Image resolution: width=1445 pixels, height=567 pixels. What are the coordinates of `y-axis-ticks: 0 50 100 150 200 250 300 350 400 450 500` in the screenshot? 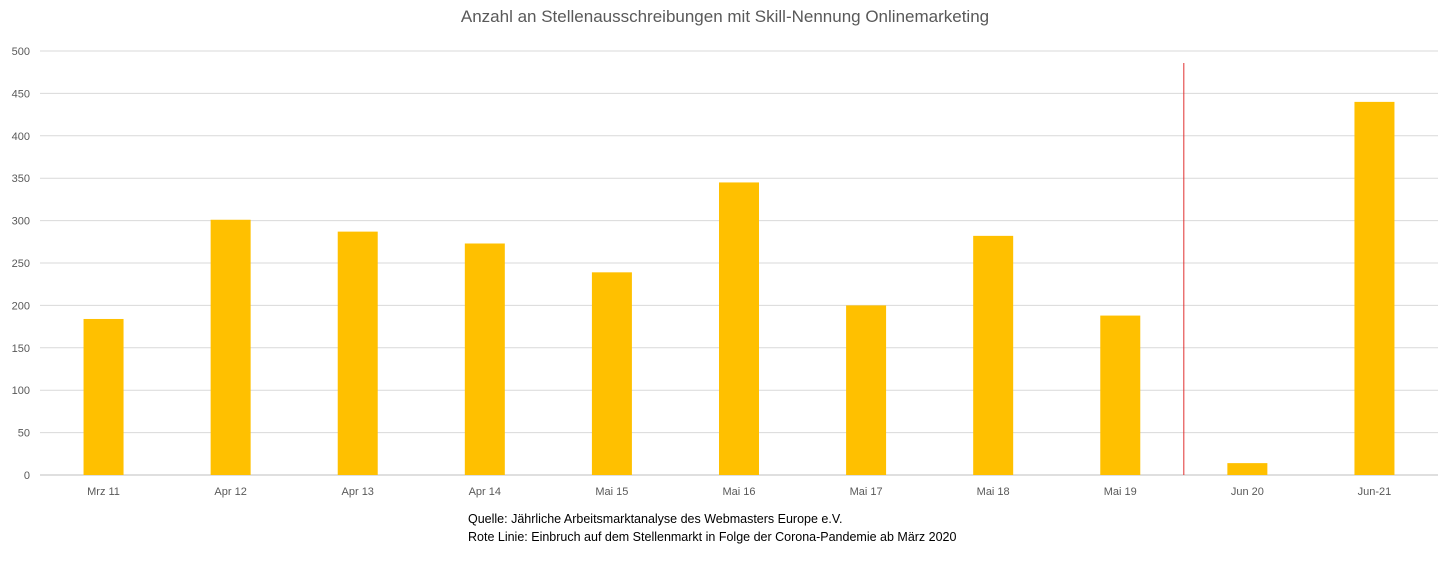 It's located at (21, 264).